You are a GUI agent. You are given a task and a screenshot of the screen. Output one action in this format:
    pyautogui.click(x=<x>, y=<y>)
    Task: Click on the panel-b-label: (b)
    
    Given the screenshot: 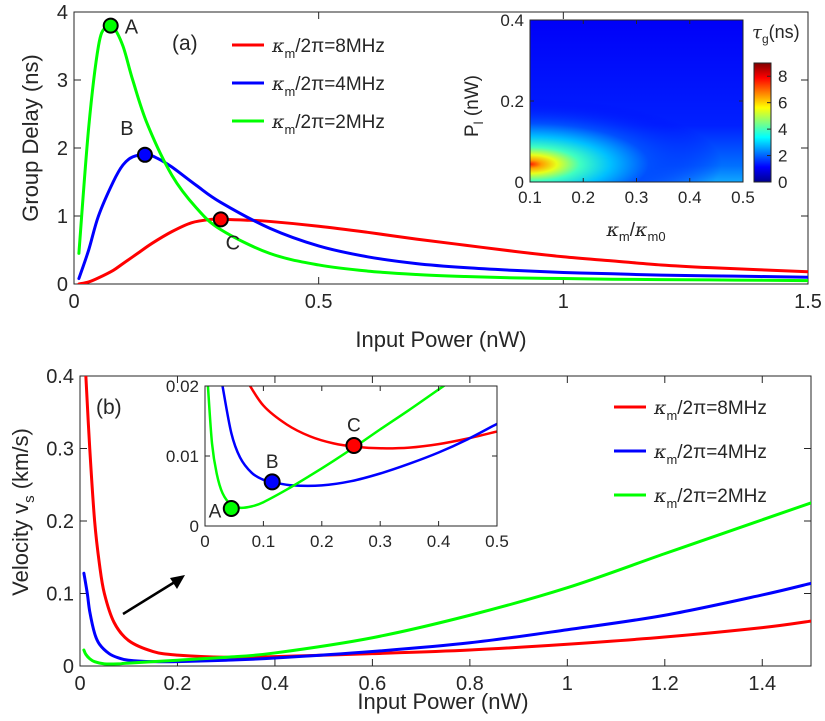 What is the action you would take?
    pyautogui.click(x=109, y=407)
    